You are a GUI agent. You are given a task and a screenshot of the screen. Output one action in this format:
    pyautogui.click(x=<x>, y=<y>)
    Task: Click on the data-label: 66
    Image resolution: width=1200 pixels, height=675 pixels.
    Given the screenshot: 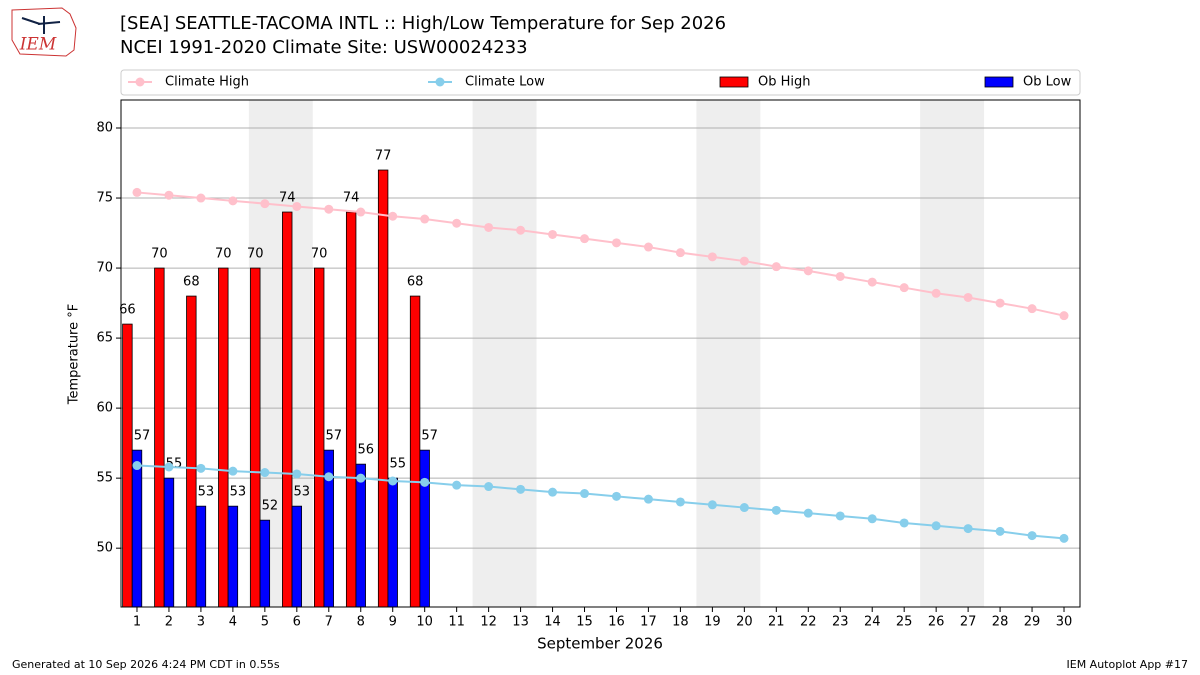 What is the action you would take?
    pyautogui.click(x=127, y=310)
    